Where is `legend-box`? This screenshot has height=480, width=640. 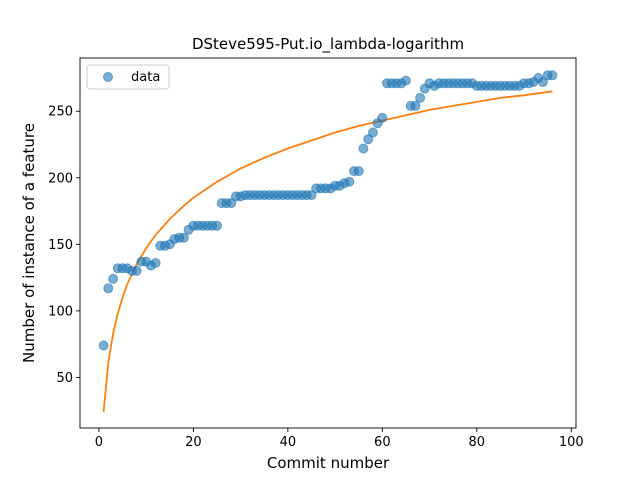
legend-box is located at coordinates (128, 77).